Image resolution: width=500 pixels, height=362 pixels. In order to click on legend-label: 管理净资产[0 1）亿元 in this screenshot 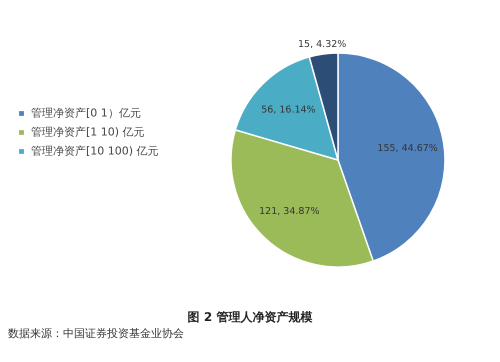, I will do `click(86, 113)`.